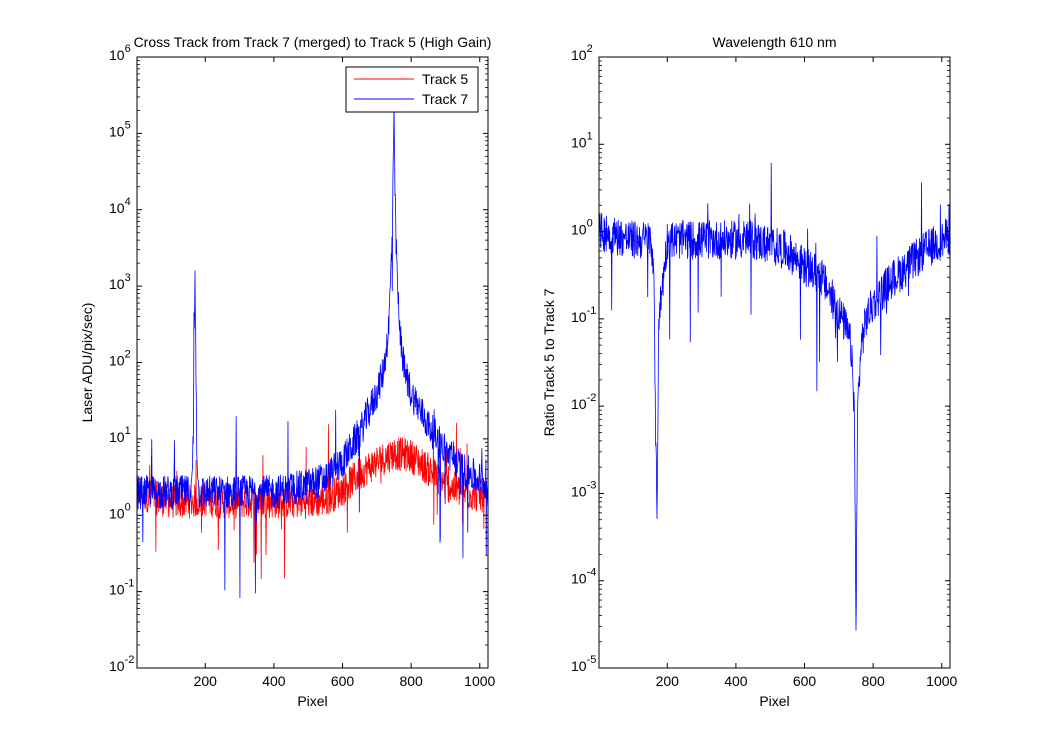 The image size is (1050, 750). Describe the element at coordinates (592, 485) in the screenshot. I see `y-tick-exponent: -3` at that location.